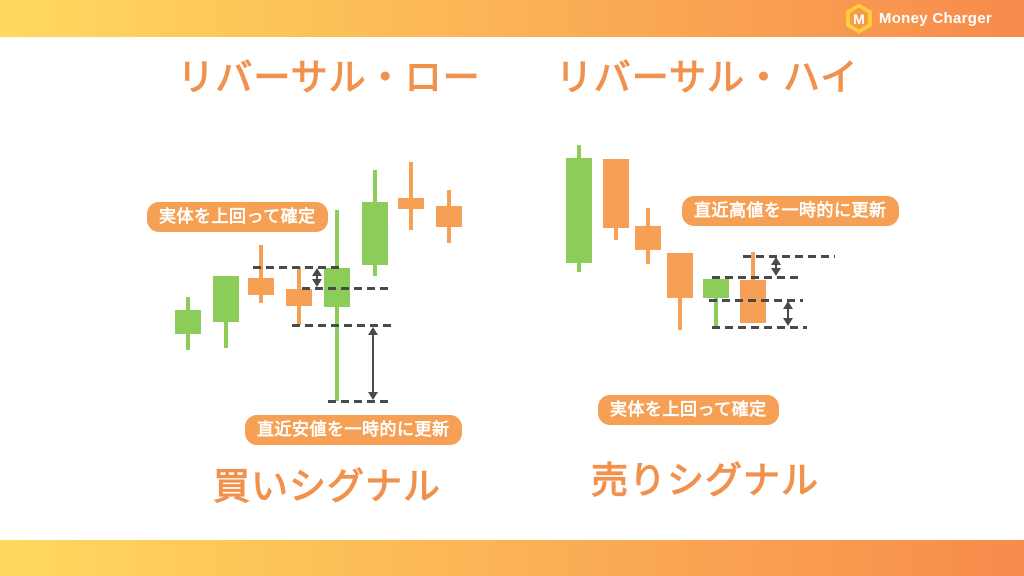 Image resolution: width=1024 pixels, height=576 pixels. I want to click on brand-logo: M Money Charger, so click(918, 18).